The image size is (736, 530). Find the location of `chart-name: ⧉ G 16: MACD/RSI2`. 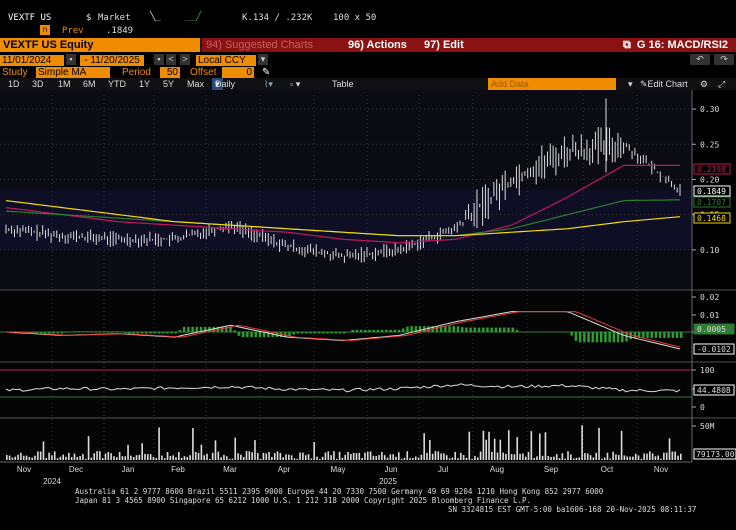

chart-name: ⧉ G 16: MACD/RSI2 is located at coordinates (608, 45).